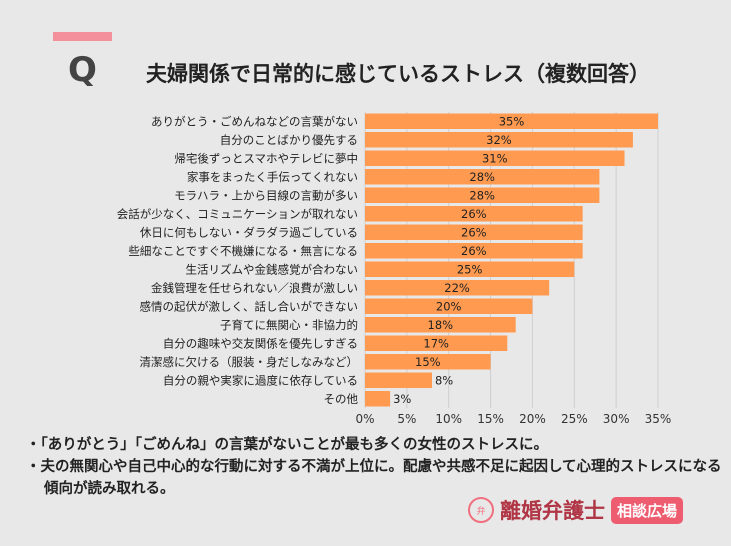 The height and width of the screenshot is (546, 731). I want to click on brand-name: 離婚弁護士, so click(552, 511).